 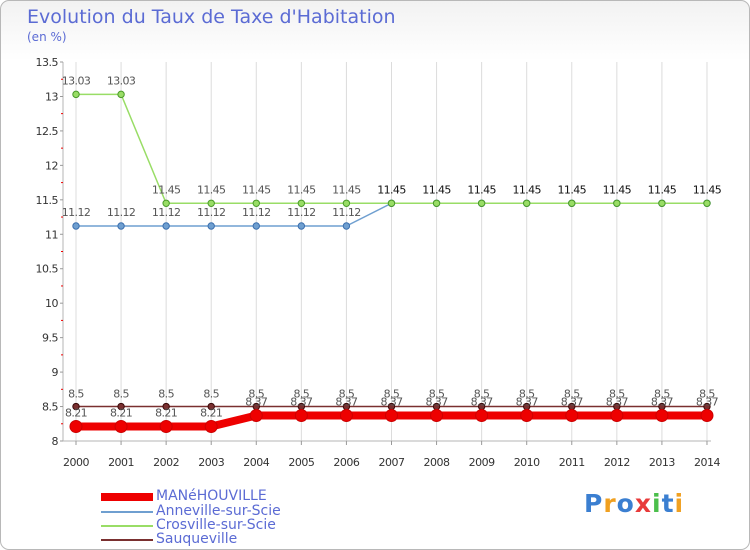 I want to click on data-label: 8.21, so click(x=211, y=413).